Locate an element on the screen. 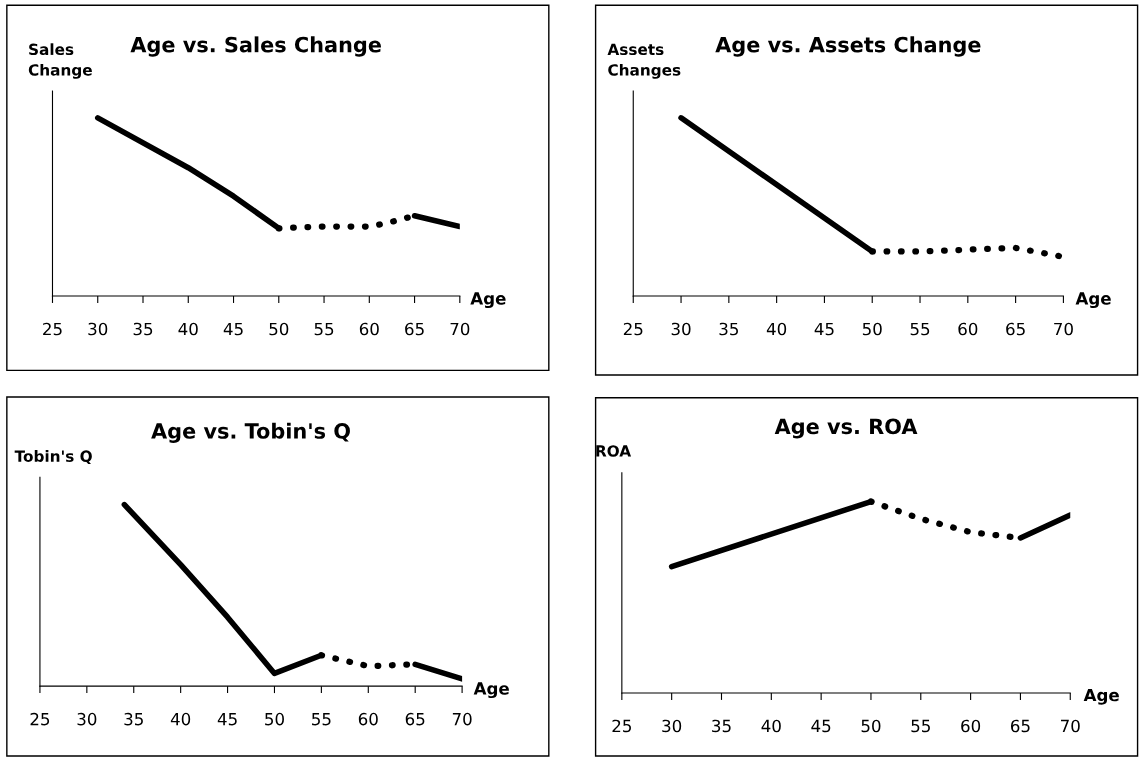 The image size is (1141, 759). y-axis-title: ROA is located at coordinates (614, 451).